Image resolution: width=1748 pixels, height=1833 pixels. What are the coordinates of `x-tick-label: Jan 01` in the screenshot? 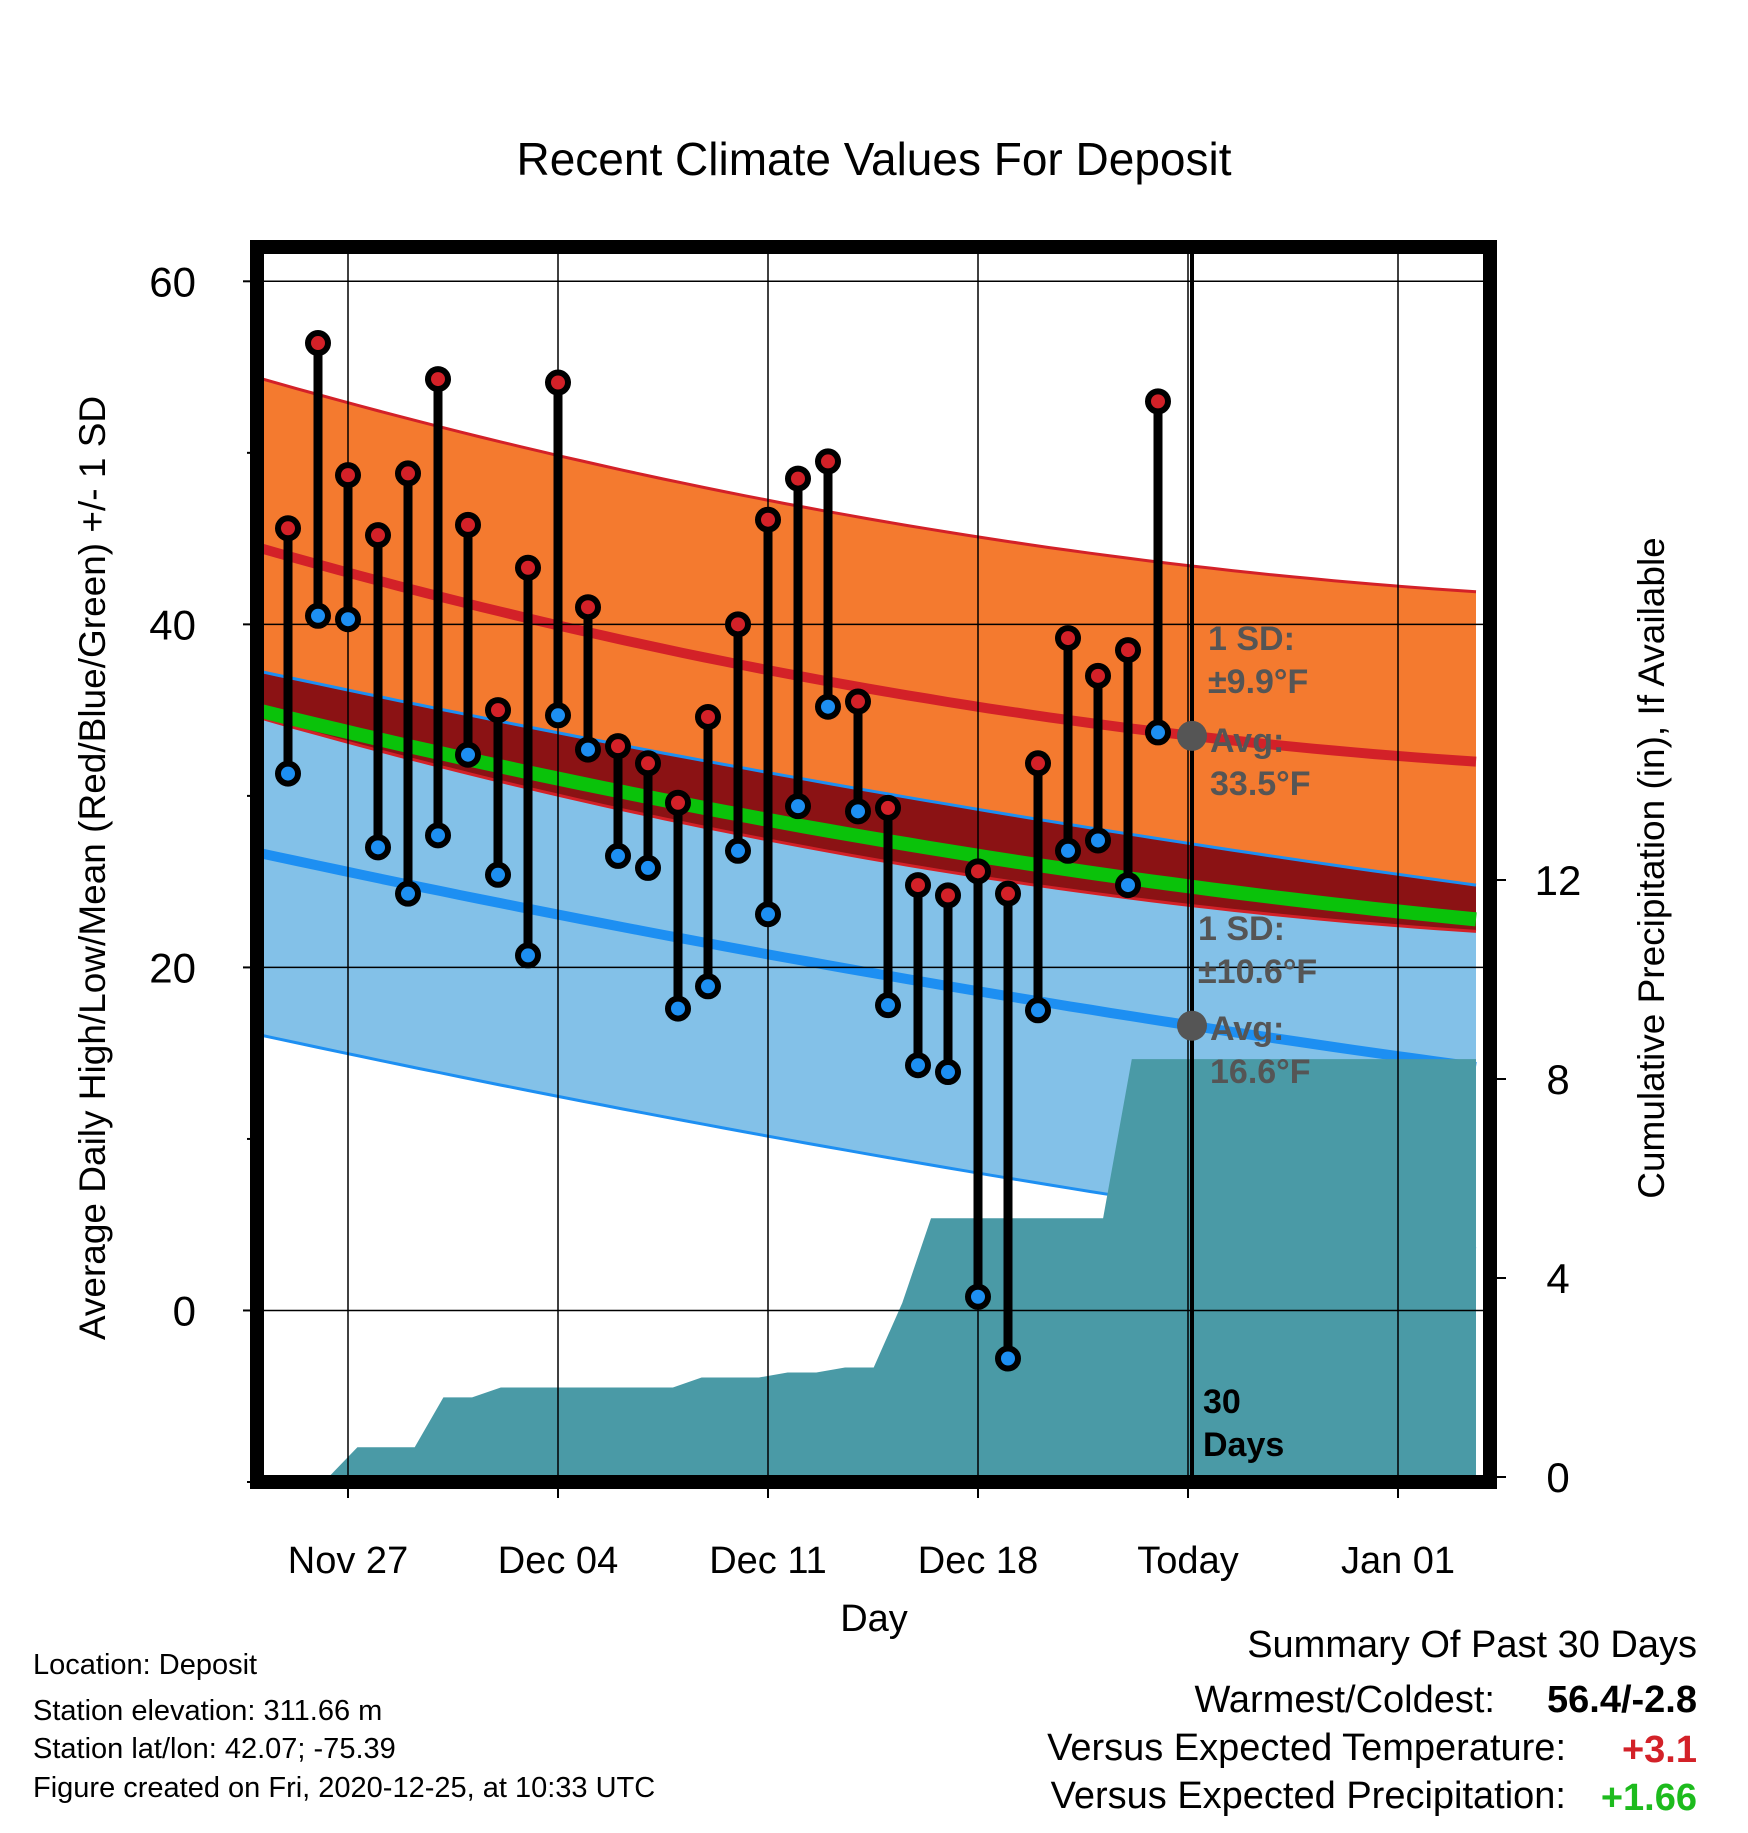 It's located at (1398, 1561).